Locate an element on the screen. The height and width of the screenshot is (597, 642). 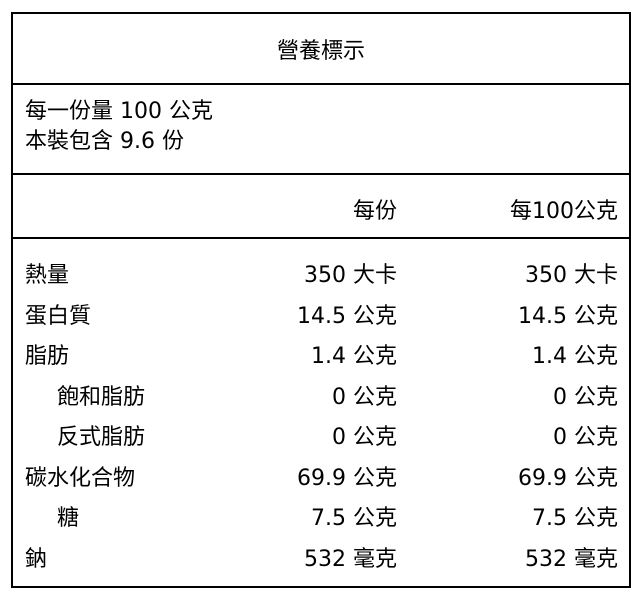
nutrient-row: 鈉 532 毫克 532 毫克 is located at coordinates (321, 559).